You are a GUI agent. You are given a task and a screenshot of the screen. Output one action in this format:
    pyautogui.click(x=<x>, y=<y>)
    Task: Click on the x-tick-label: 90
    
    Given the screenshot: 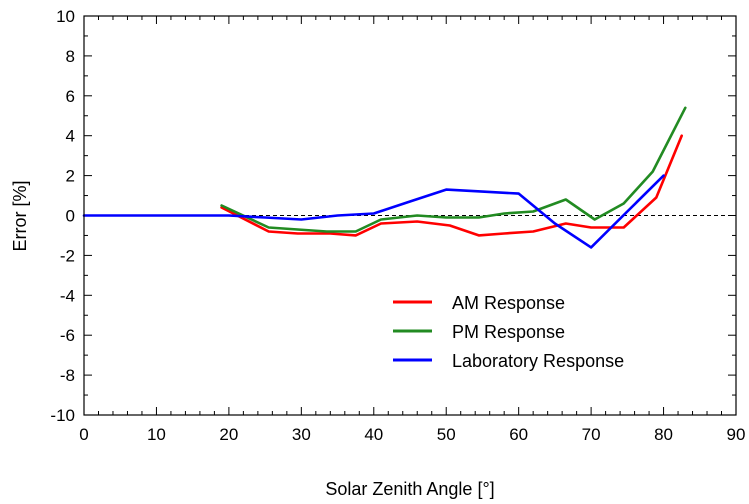 What is the action you would take?
    pyautogui.click(x=736, y=434)
    